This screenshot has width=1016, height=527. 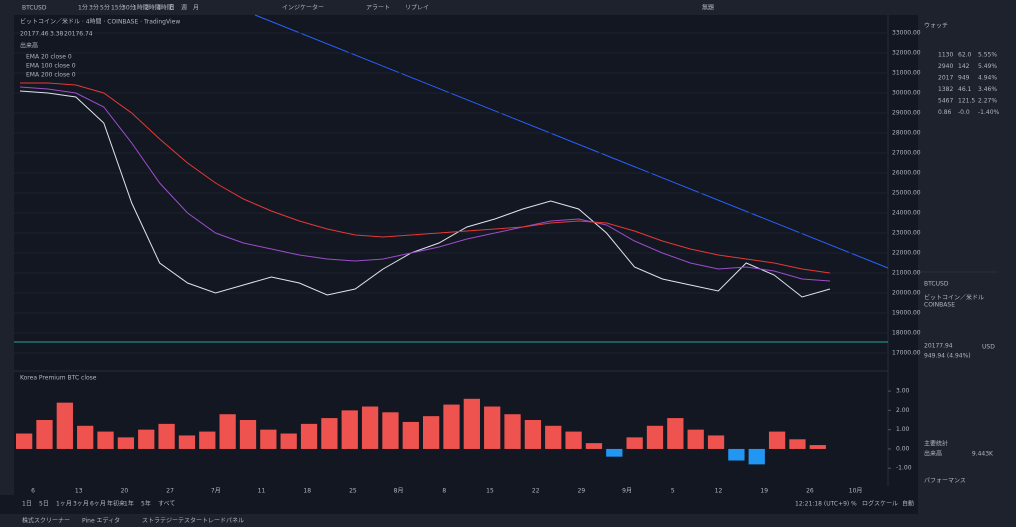 What do you see at coordinates (29, 46) in the screenshot?
I see `volume-legend: 出来高` at bounding box center [29, 46].